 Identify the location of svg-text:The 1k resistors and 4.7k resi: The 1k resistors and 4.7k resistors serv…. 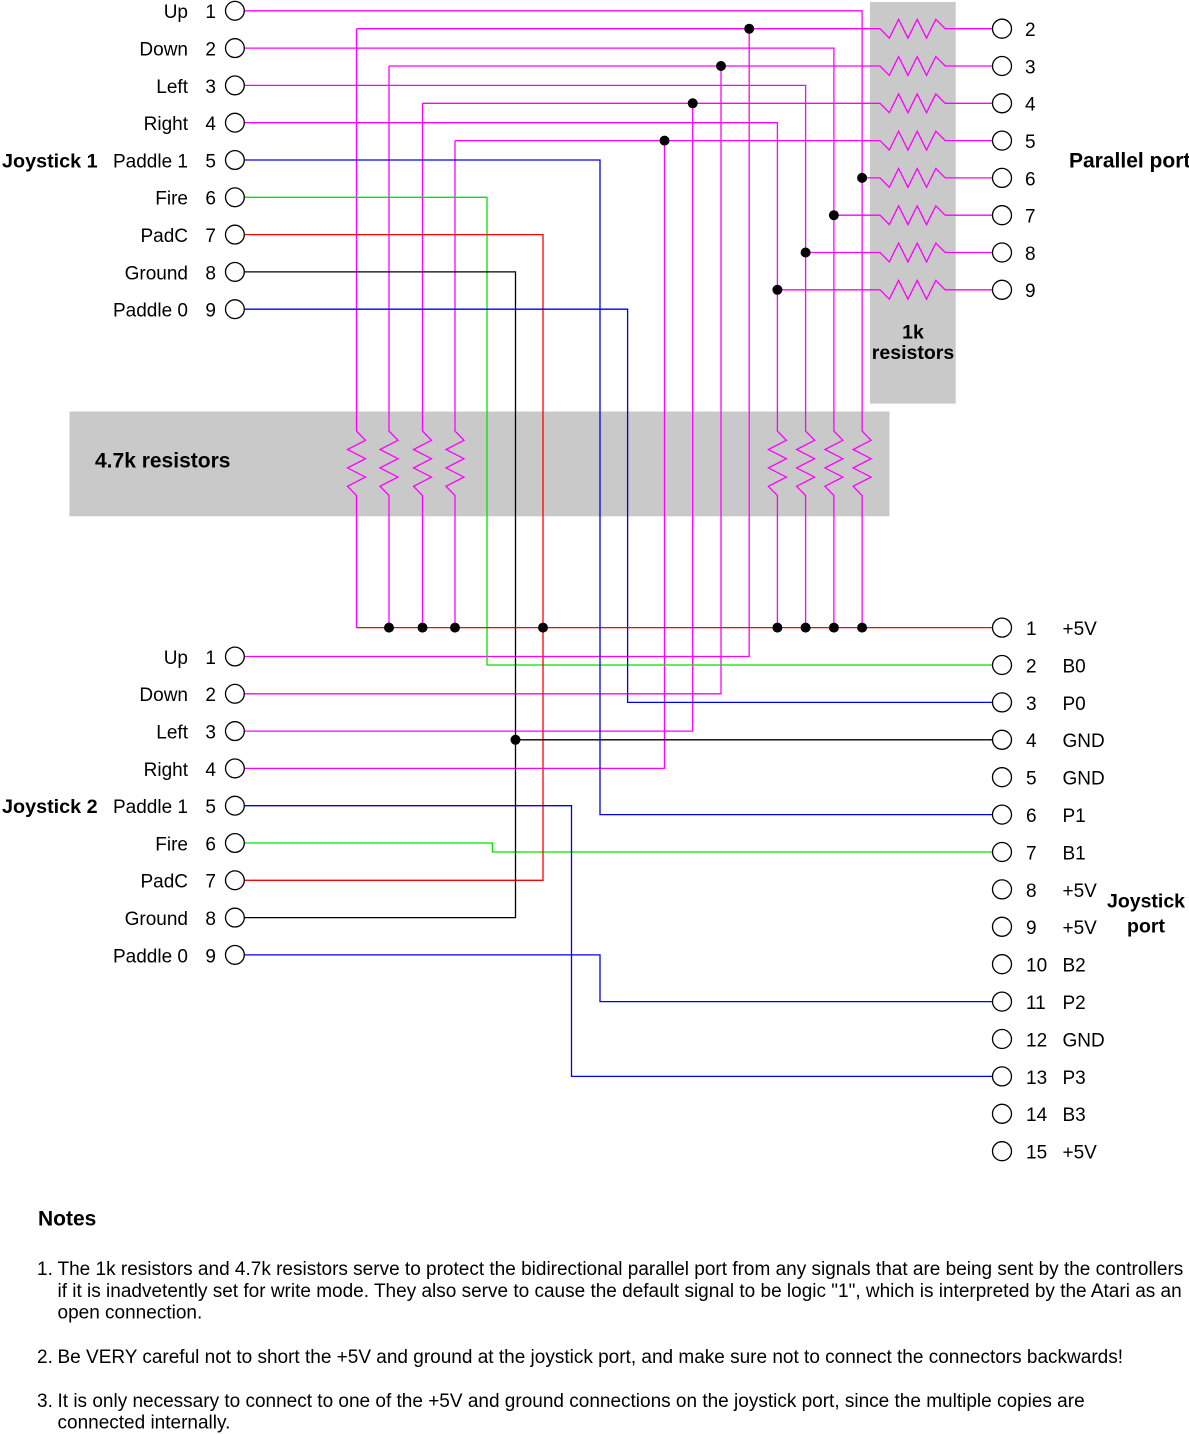
(621, 1269).